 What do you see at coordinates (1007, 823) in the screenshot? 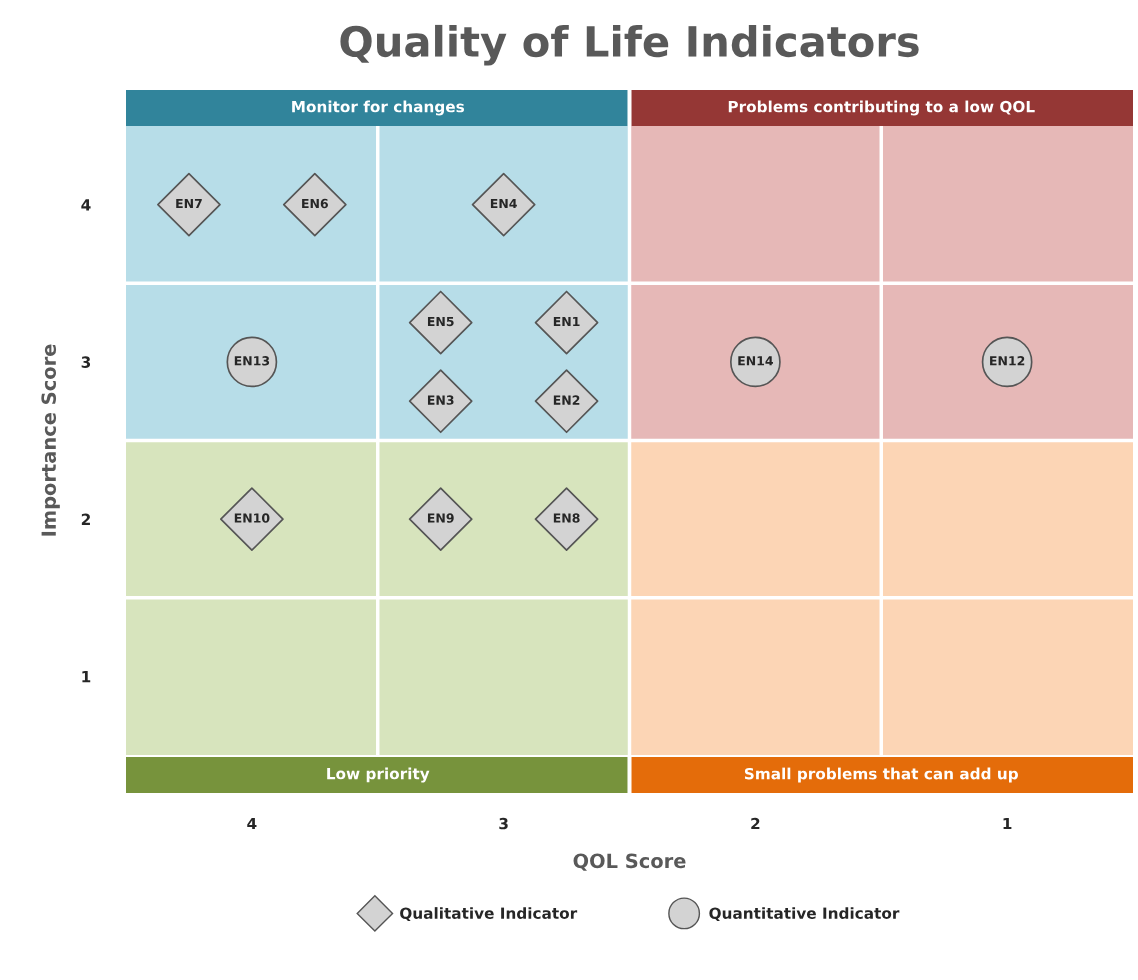
I see `x-tick-label: 1` at bounding box center [1007, 823].